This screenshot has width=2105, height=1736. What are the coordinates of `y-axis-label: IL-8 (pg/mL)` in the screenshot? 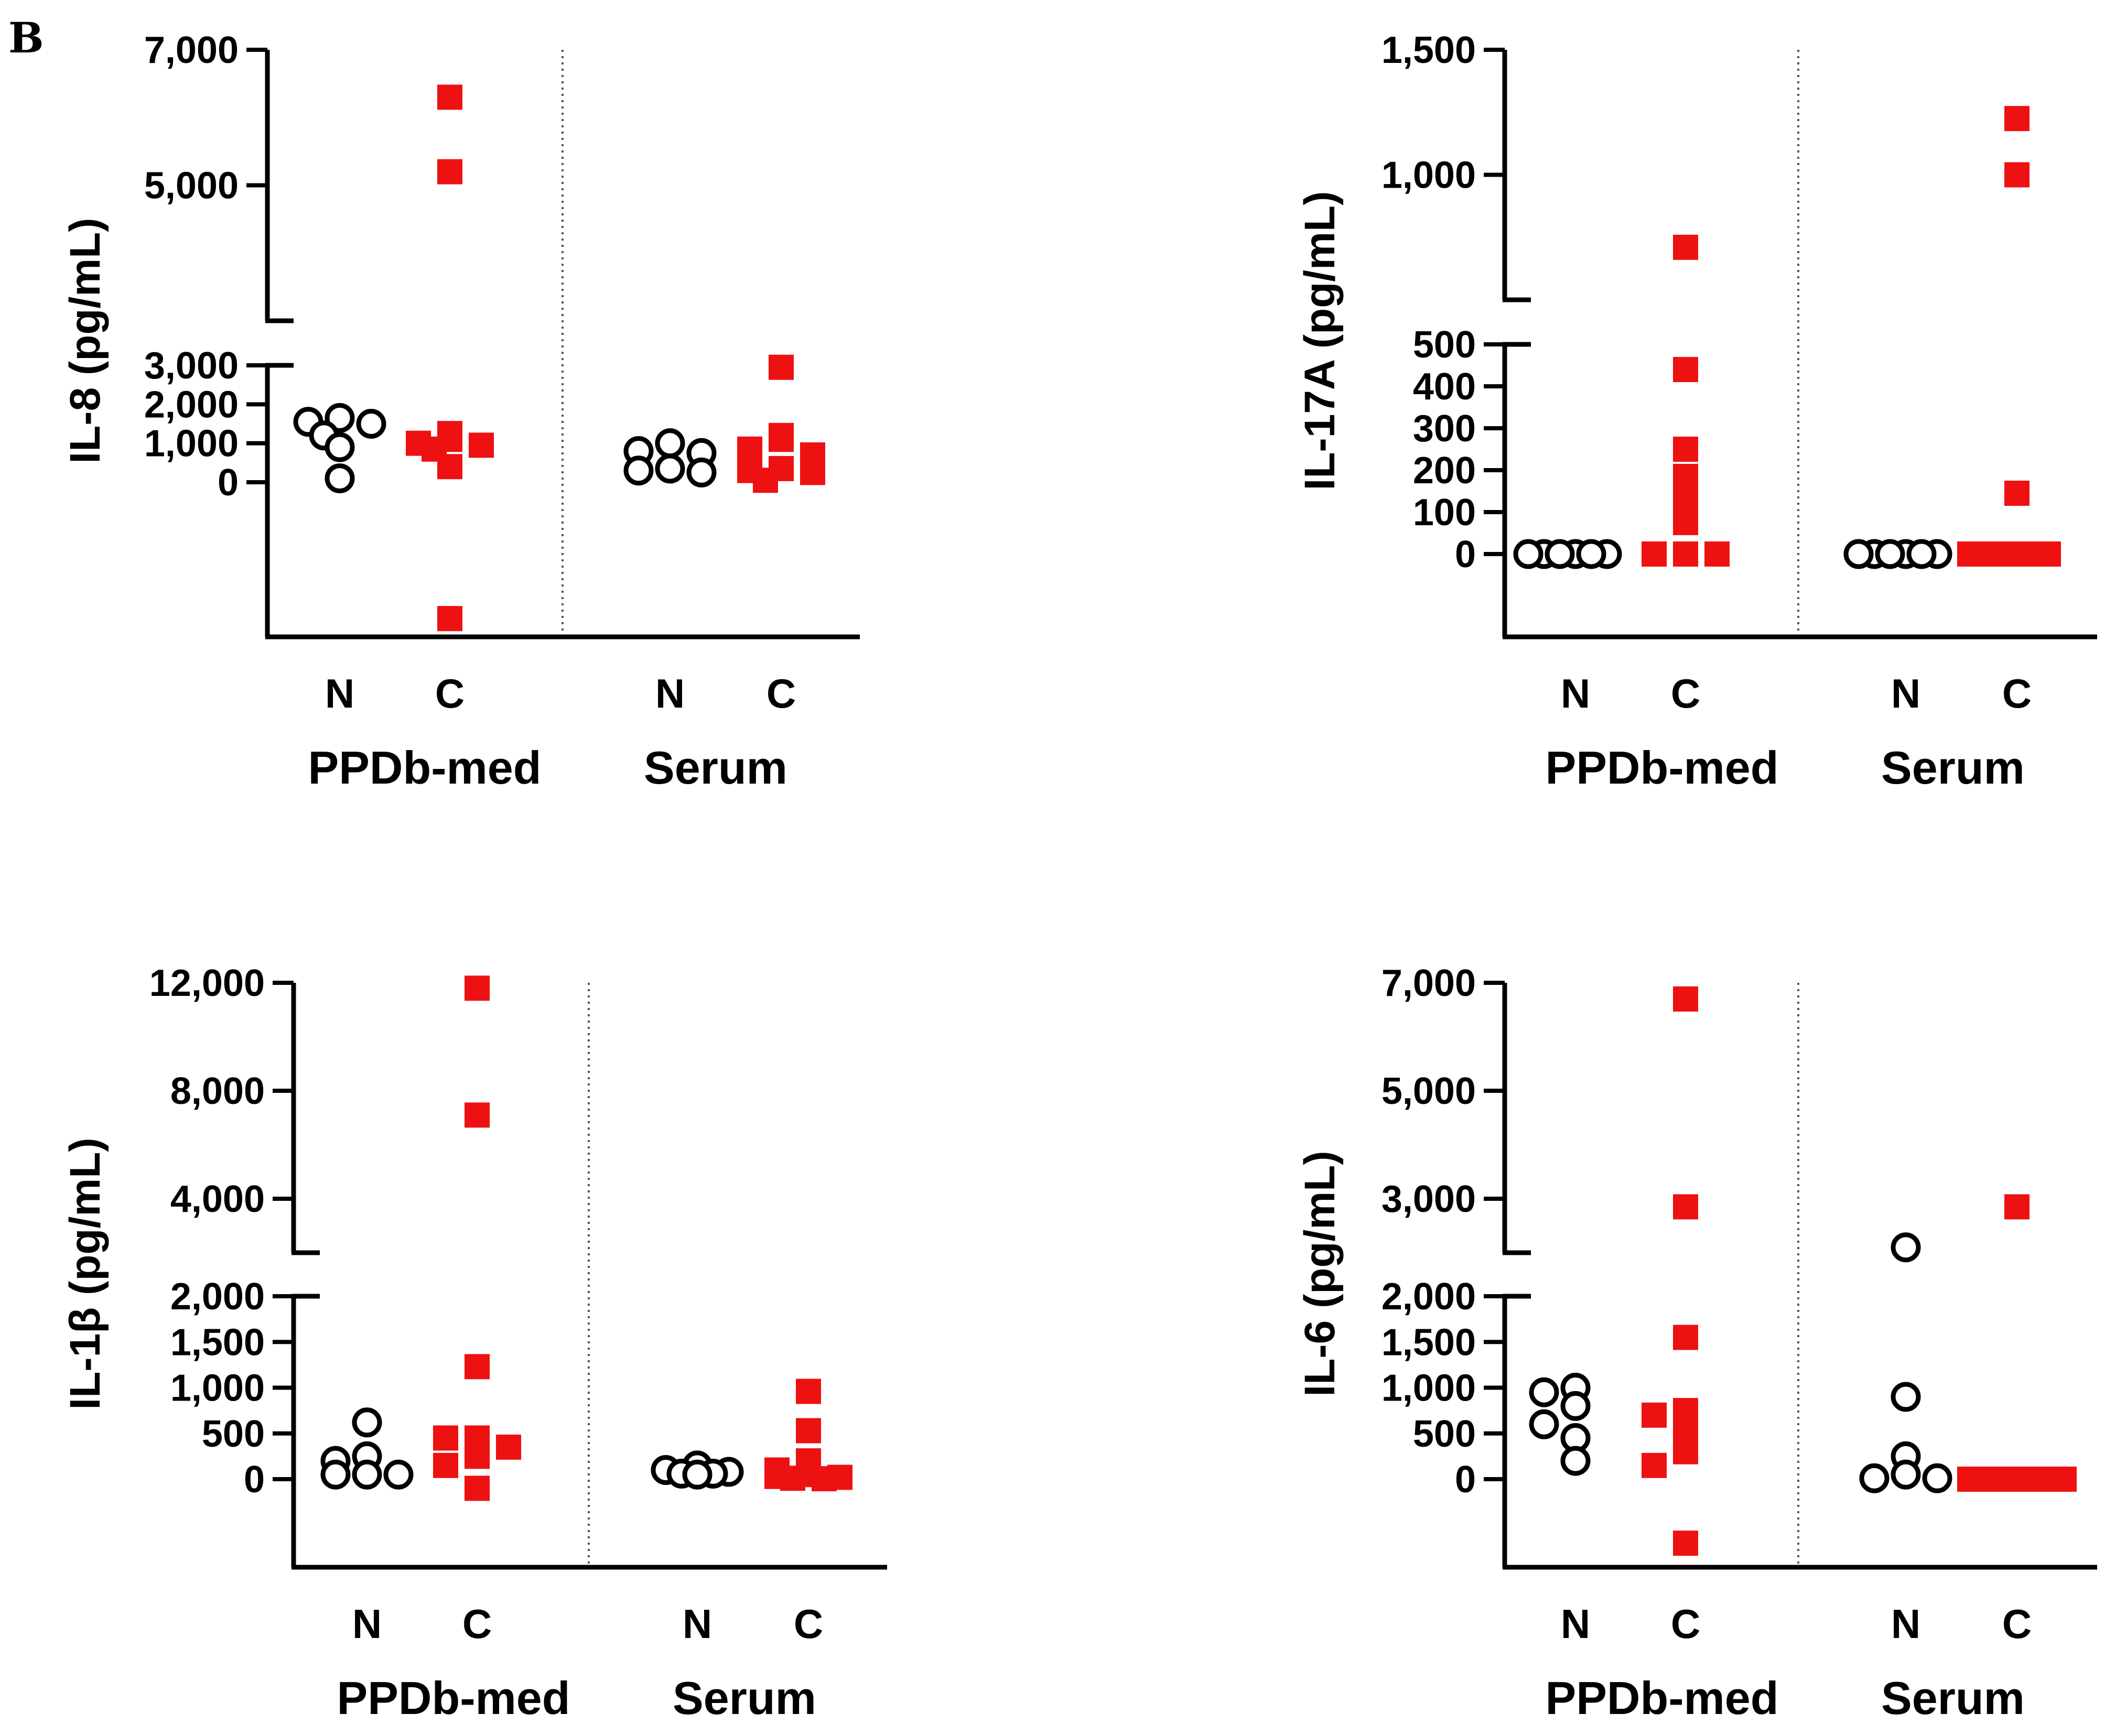 It's located at (85, 340).